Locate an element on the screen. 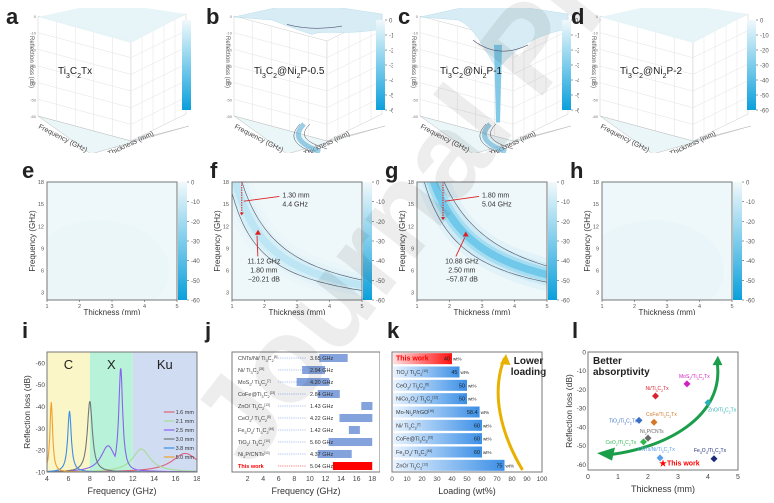 The width and height of the screenshot is (774, 503). row-label: ZnO/ Ti3C2[13] is located at coordinates (254, 407).